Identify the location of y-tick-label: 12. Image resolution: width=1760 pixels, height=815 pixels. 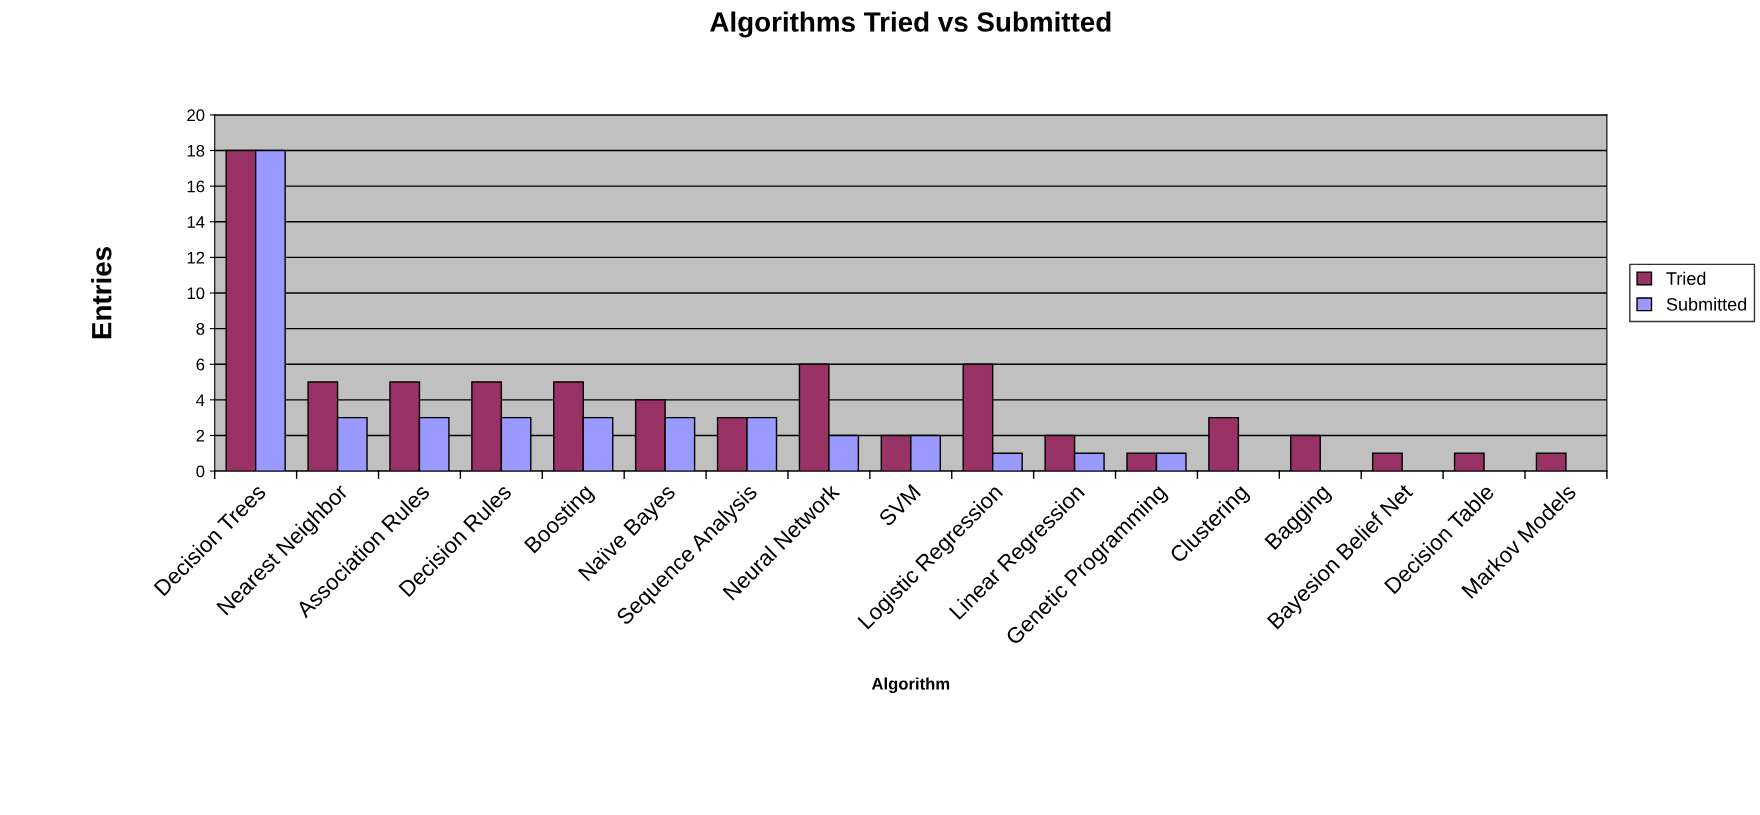
(196, 257).